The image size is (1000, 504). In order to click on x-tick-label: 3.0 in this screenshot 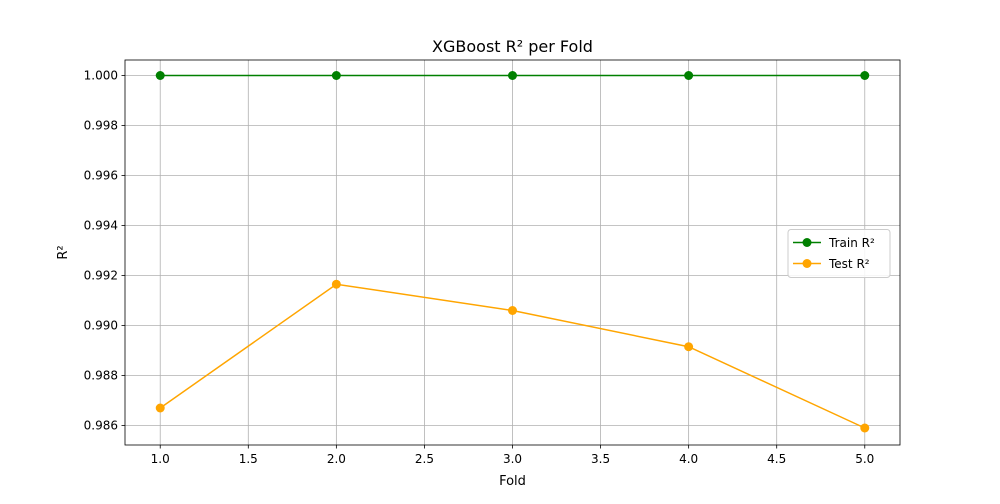, I will do `click(512, 459)`.